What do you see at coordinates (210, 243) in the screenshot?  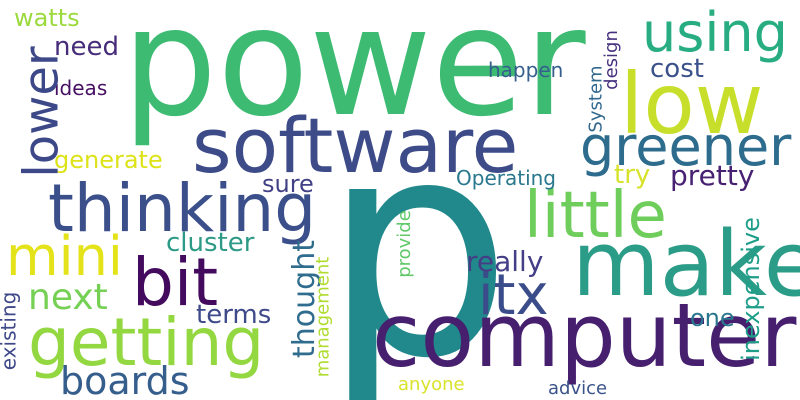 I see `word-cluster: cluster` at bounding box center [210, 243].